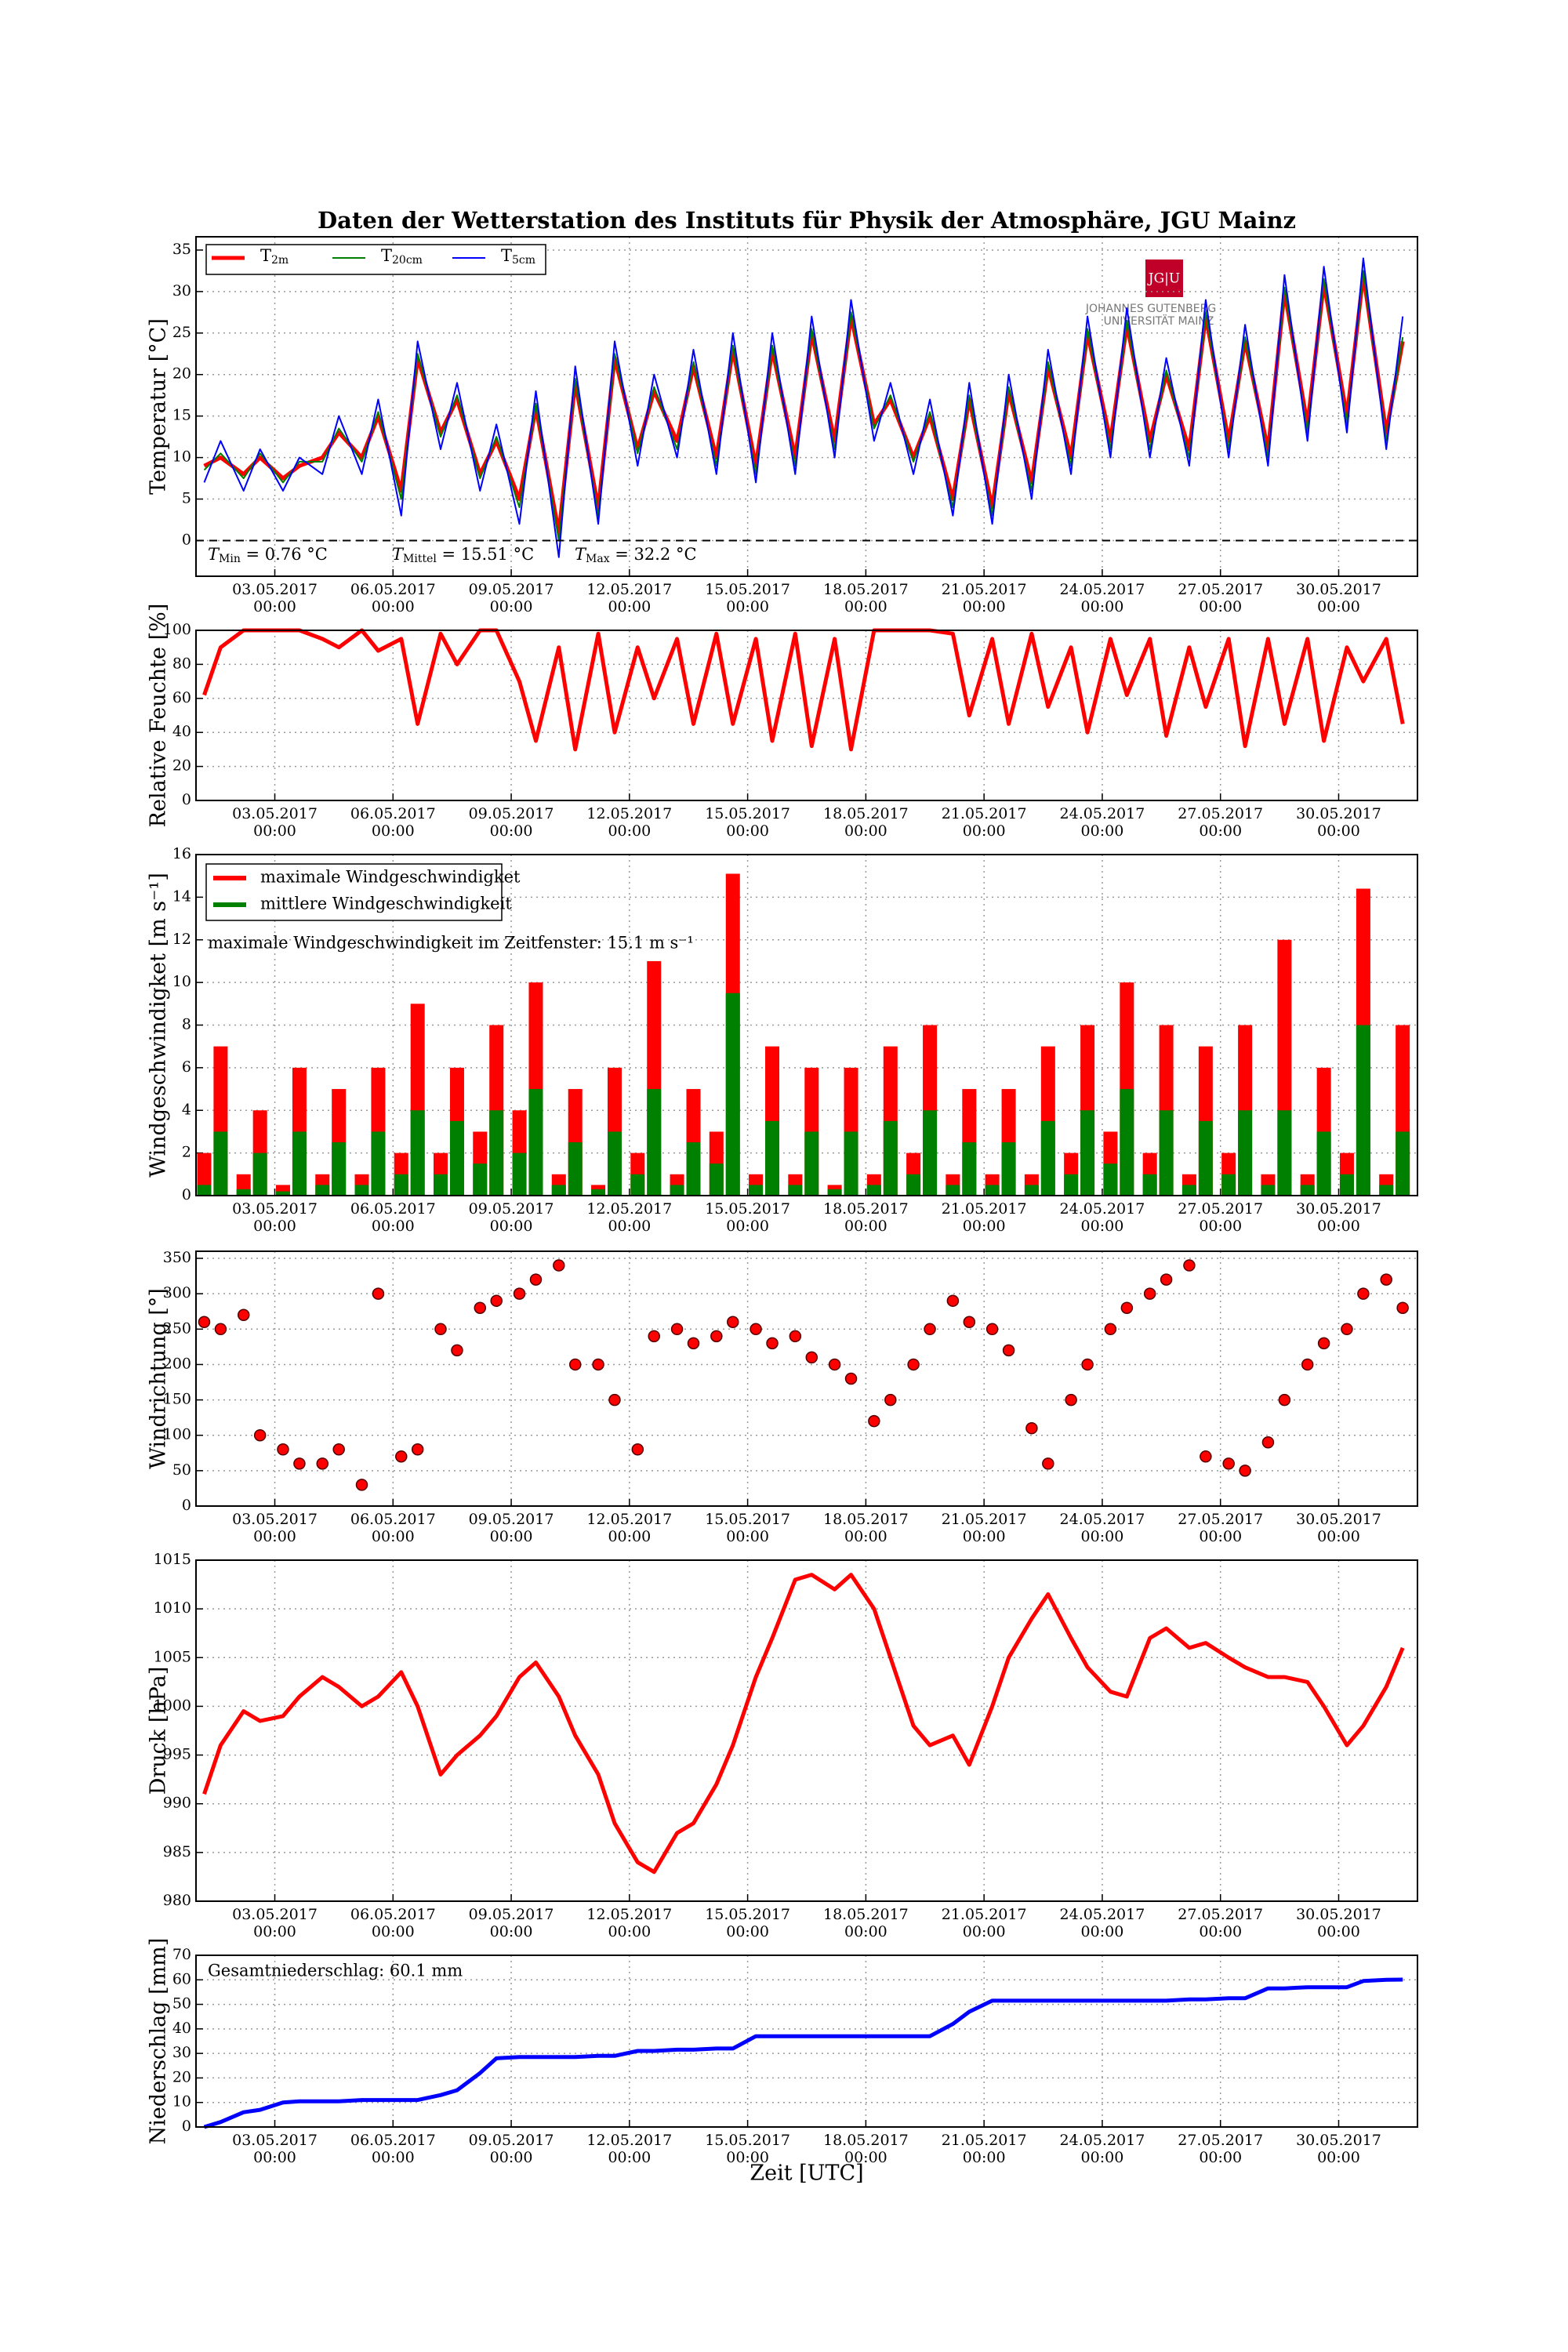 Image resolution: width=1568 pixels, height=2352 pixels. I want to click on y-tick-label: 80, so click(181, 663).